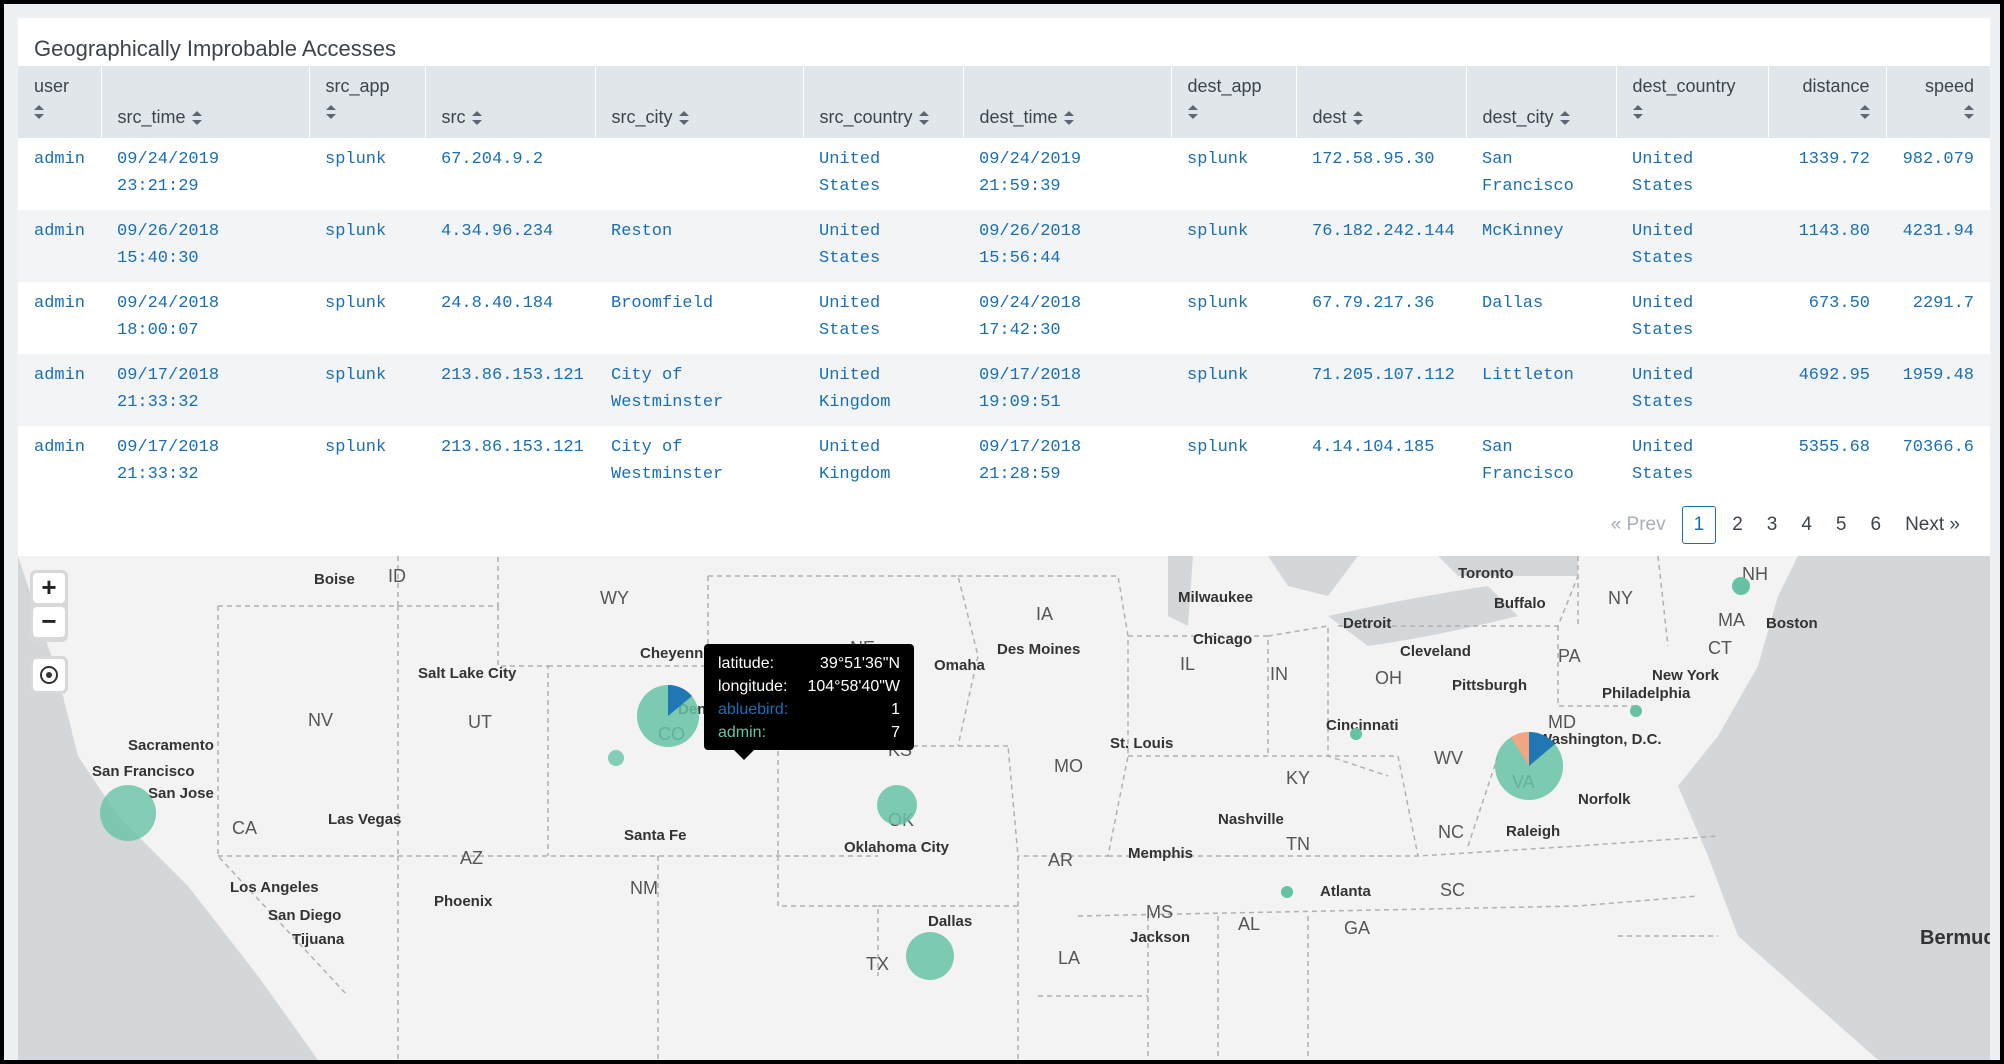 This screenshot has width=2004, height=1064. Describe the element at coordinates (1067, 390) in the screenshot. I see `cell-dest-time: 09/17/2018 19:09:51` at that location.